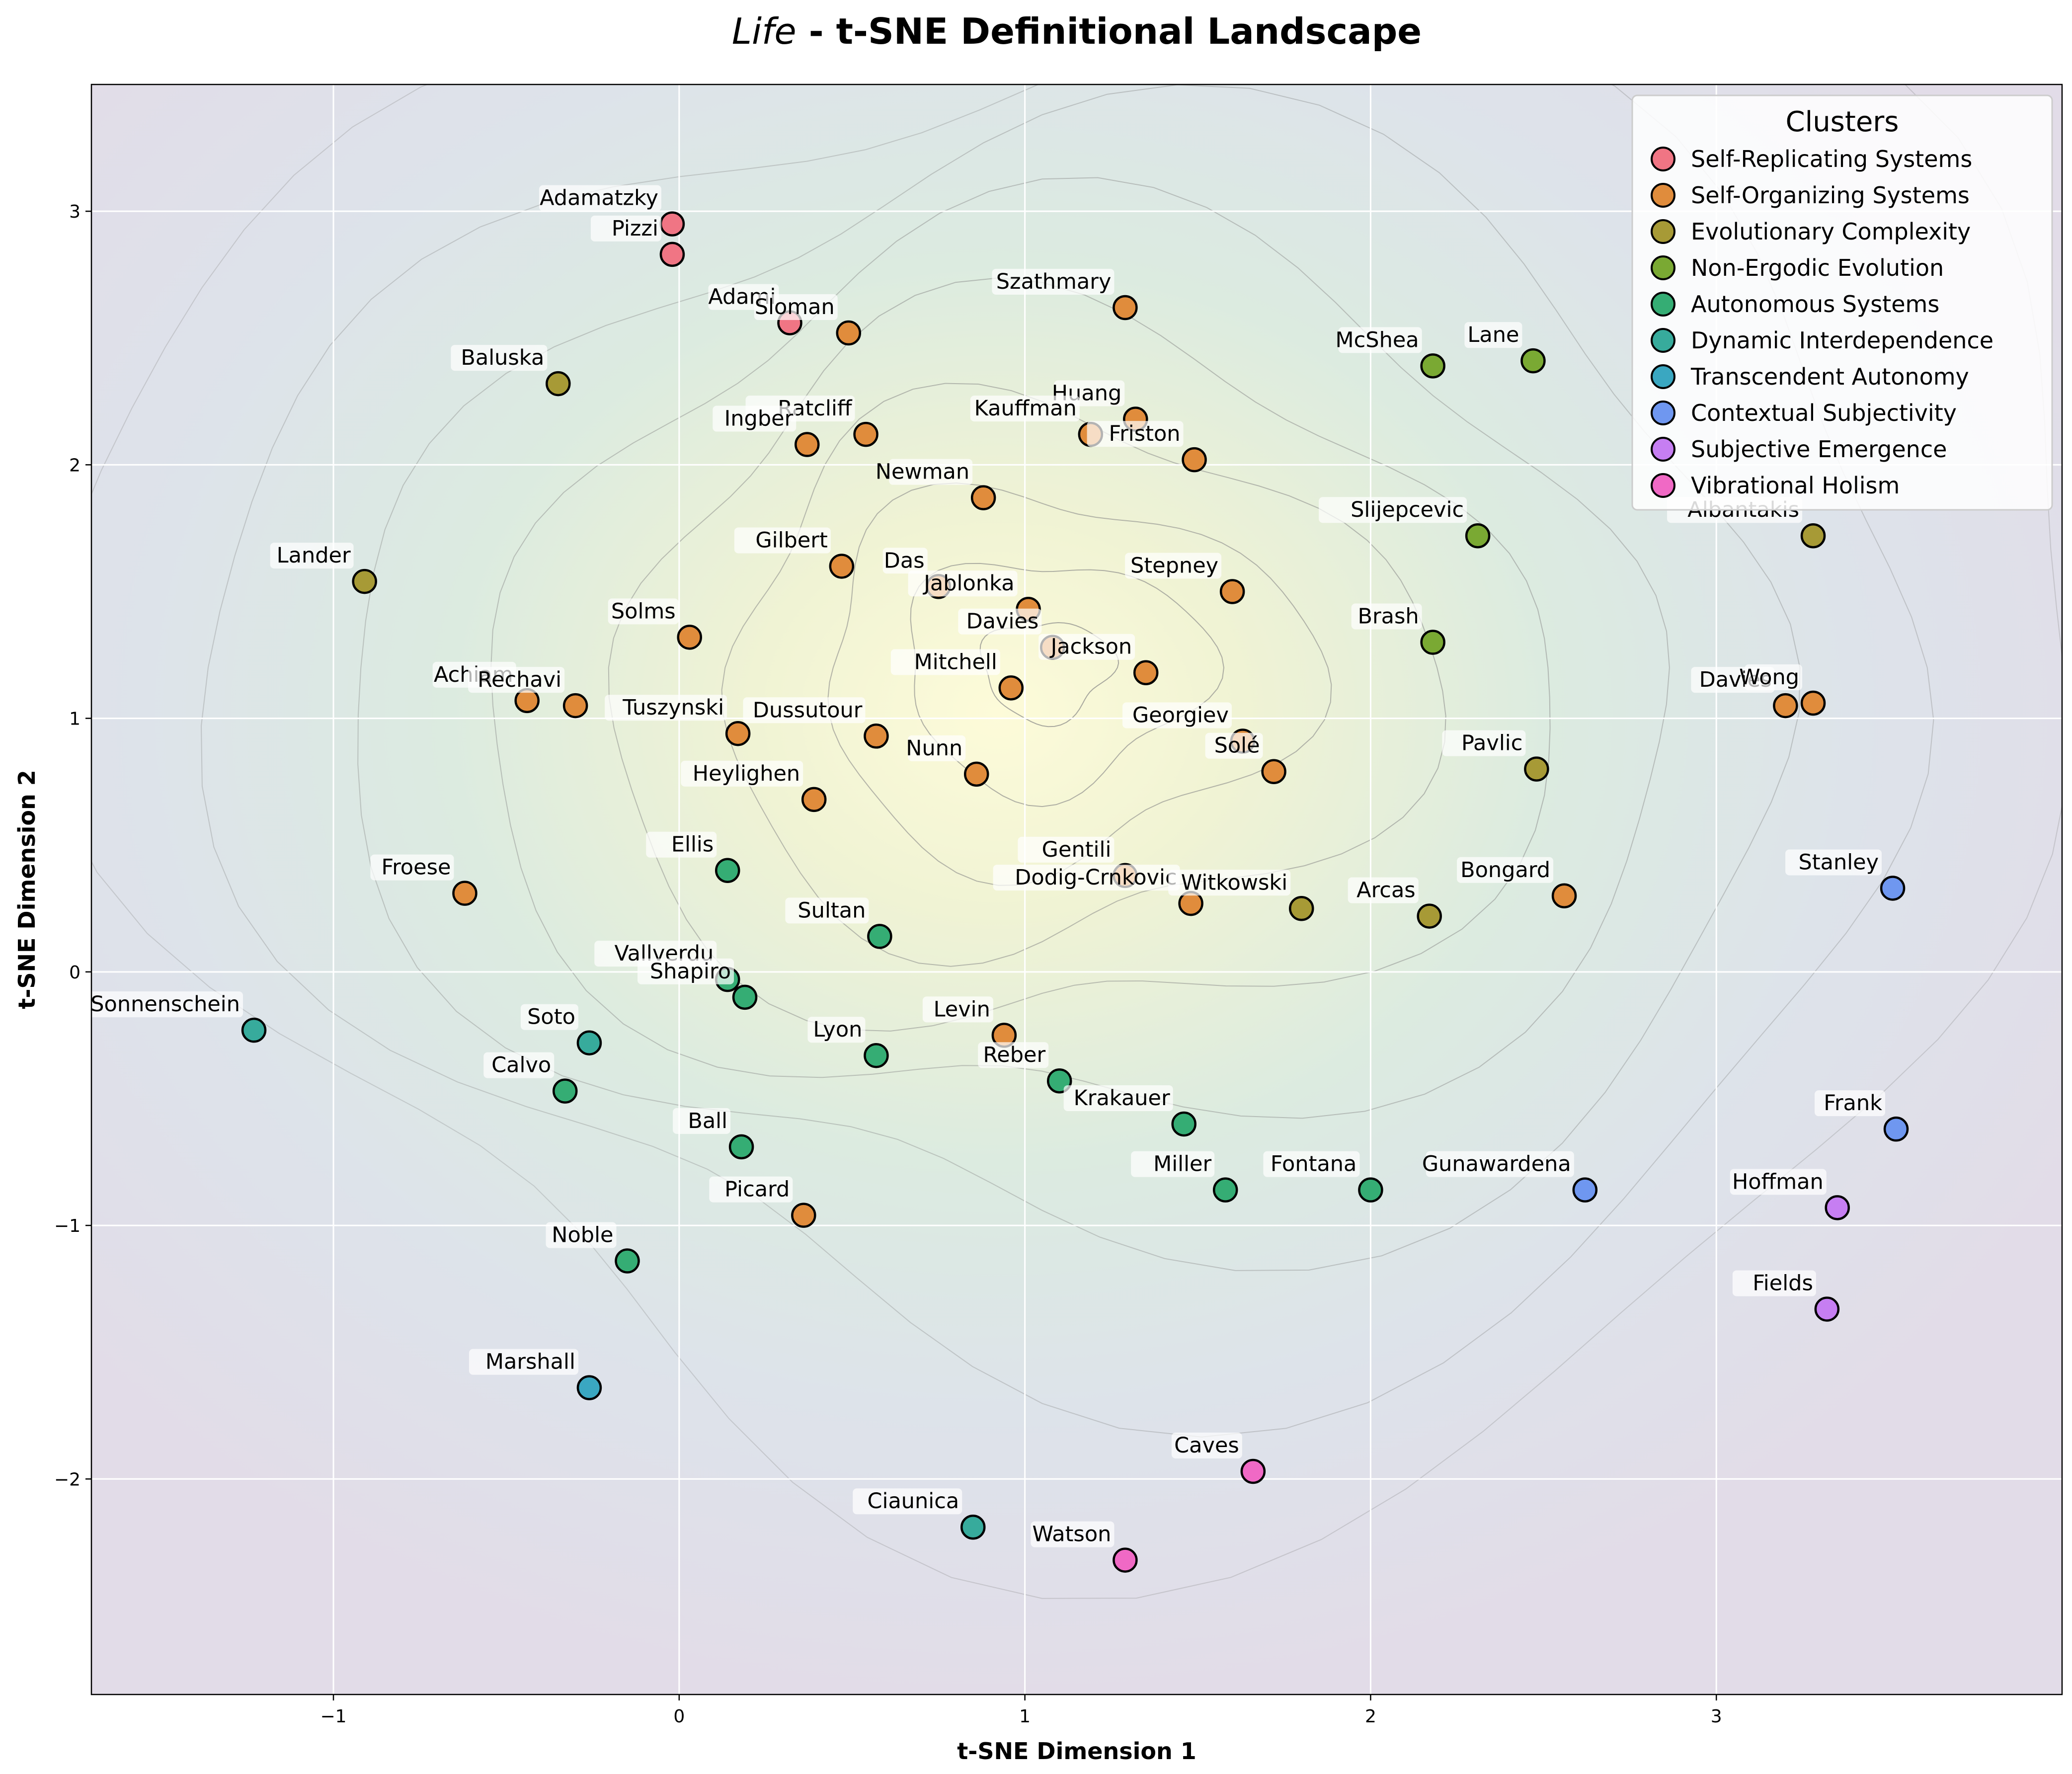  What do you see at coordinates (1769, 677) in the screenshot?
I see `point-label: Wong` at bounding box center [1769, 677].